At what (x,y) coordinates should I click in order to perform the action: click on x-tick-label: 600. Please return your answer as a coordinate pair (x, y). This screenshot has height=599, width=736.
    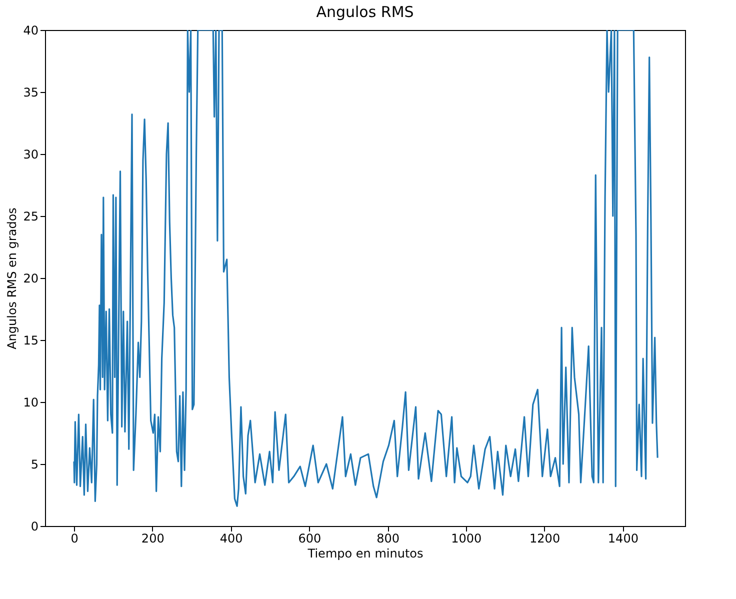
    Looking at the image, I should click on (310, 539).